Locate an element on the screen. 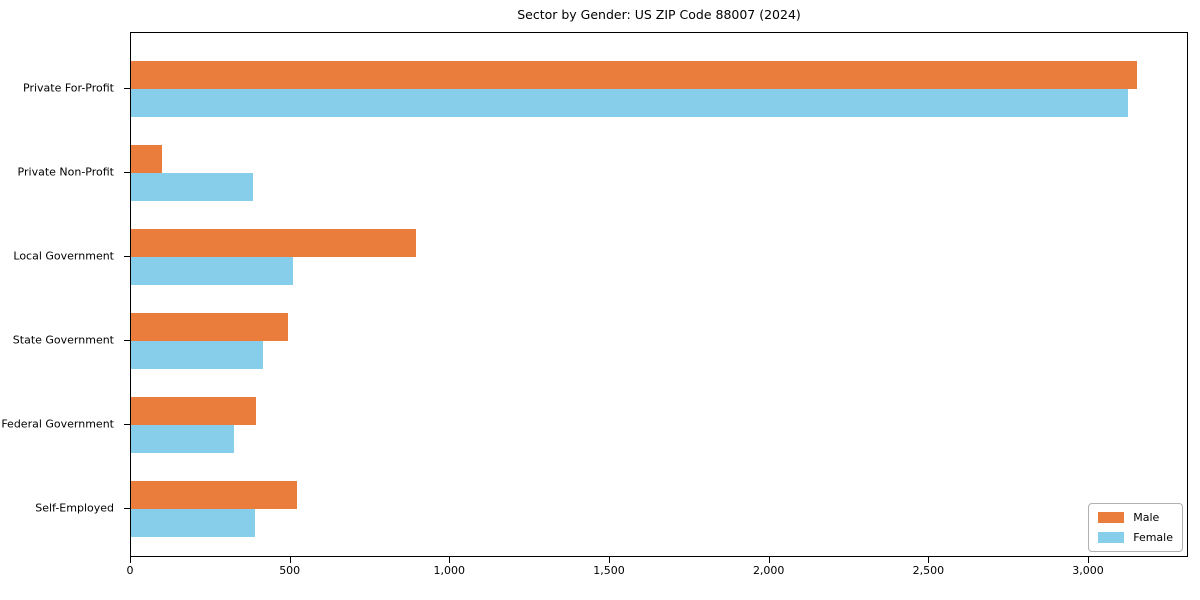 This screenshot has width=1200, height=600. x-tick-label: 0 is located at coordinates (130, 570).